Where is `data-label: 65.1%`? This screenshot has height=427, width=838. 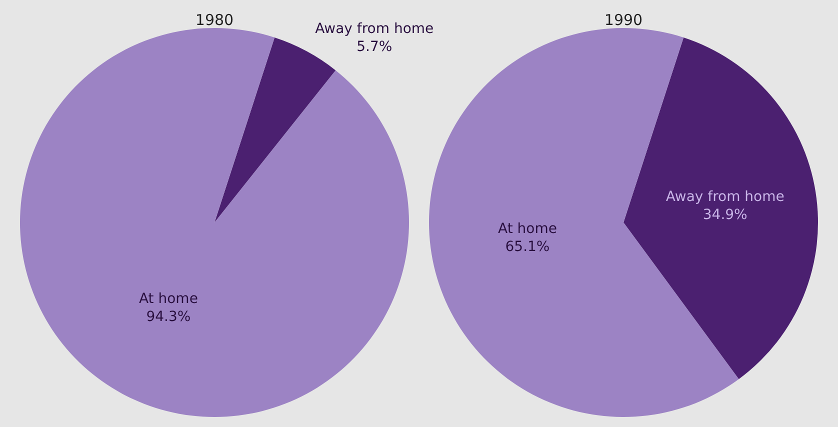
data-label: 65.1% is located at coordinates (527, 247).